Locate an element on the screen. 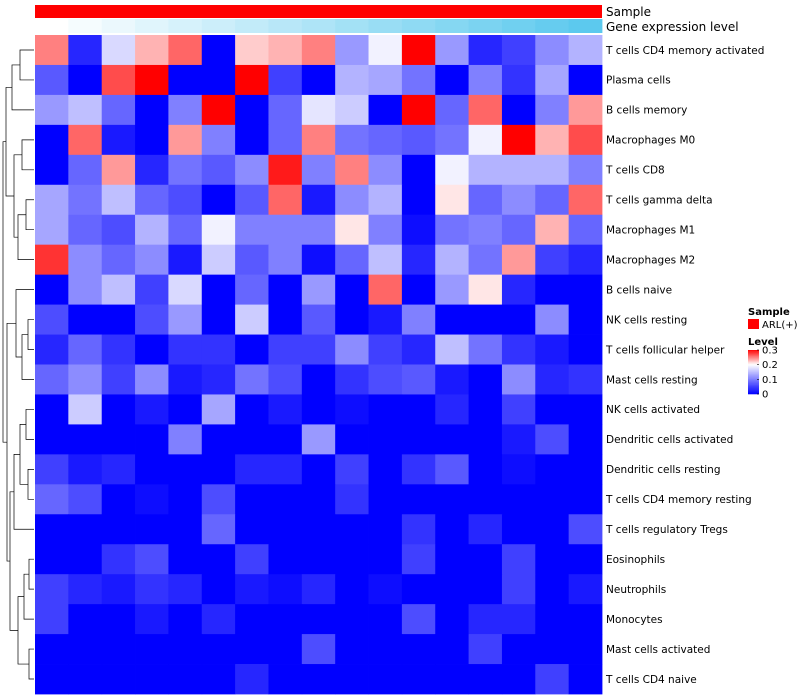 Image resolution: width=800 pixels, height=700 pixels. row-label: T cells CD4 naive is located at coordinates (651, 680).